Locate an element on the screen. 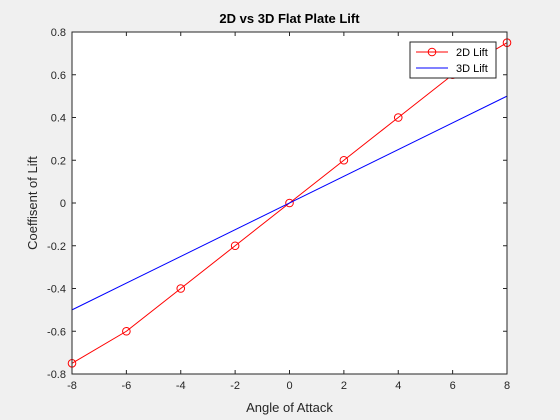 The width and height of the screenshot is (560, 420). x-tick-label: -8 is located at coordinates (72, 386).